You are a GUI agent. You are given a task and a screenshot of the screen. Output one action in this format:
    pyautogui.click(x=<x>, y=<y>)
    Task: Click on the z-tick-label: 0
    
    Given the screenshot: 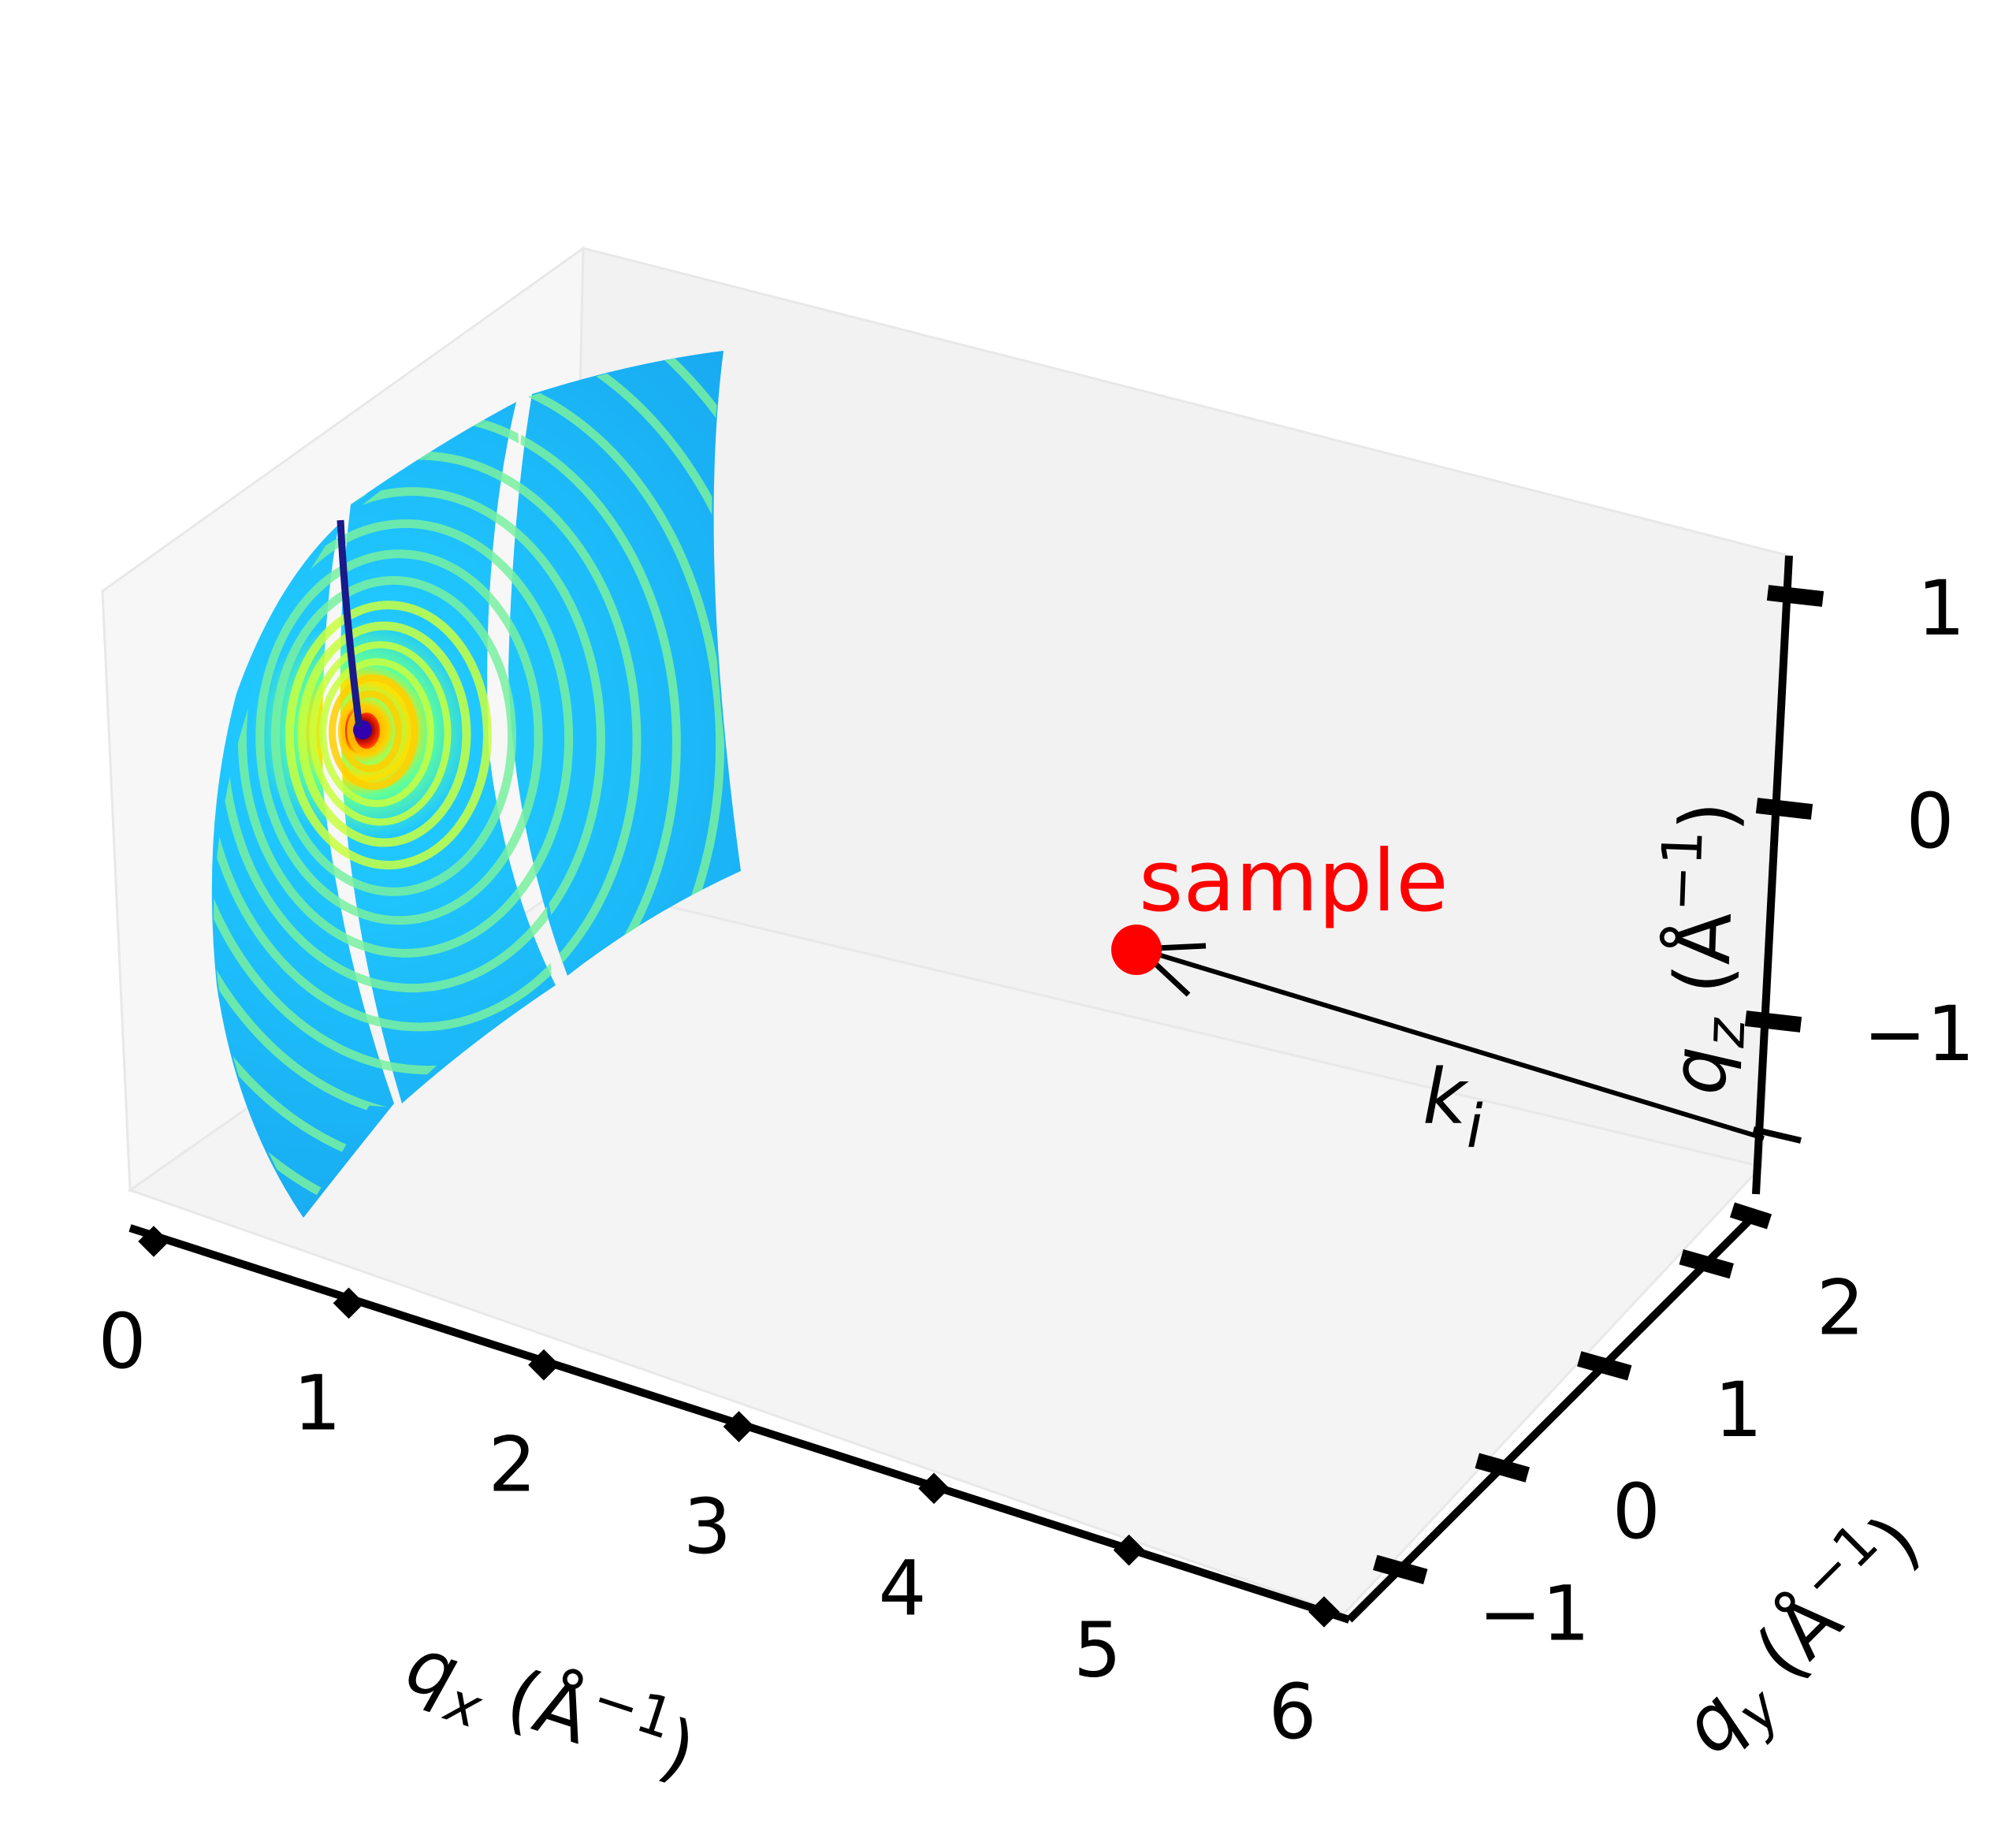 What is the action you would take?
    pyautogui.click(x=1930, y=821)
    